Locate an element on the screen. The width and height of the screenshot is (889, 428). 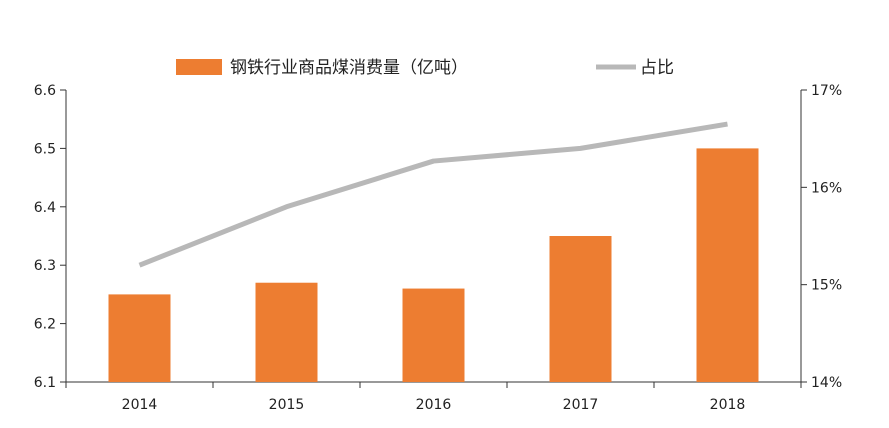
left-tick-label: 6.4 is located at coordinates (45, 208).